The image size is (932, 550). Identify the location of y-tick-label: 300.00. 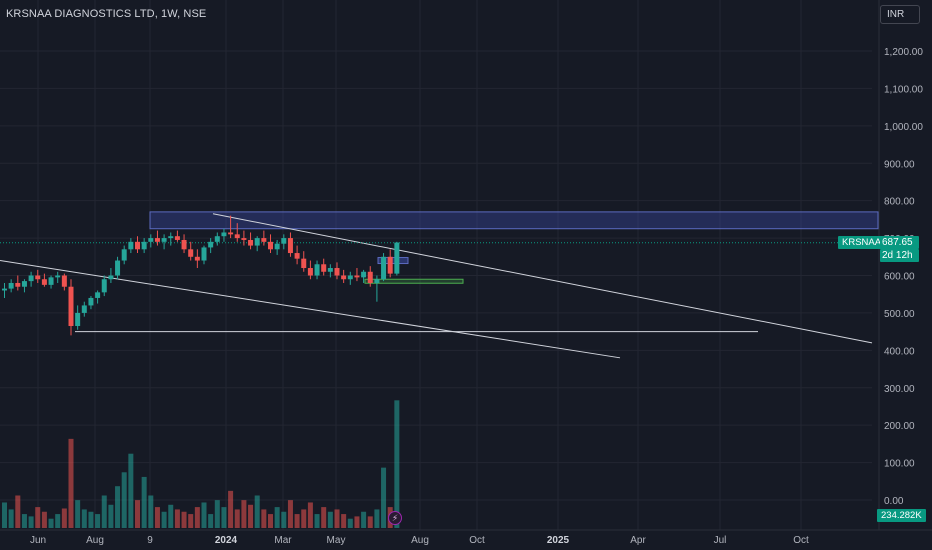
(899, 389).